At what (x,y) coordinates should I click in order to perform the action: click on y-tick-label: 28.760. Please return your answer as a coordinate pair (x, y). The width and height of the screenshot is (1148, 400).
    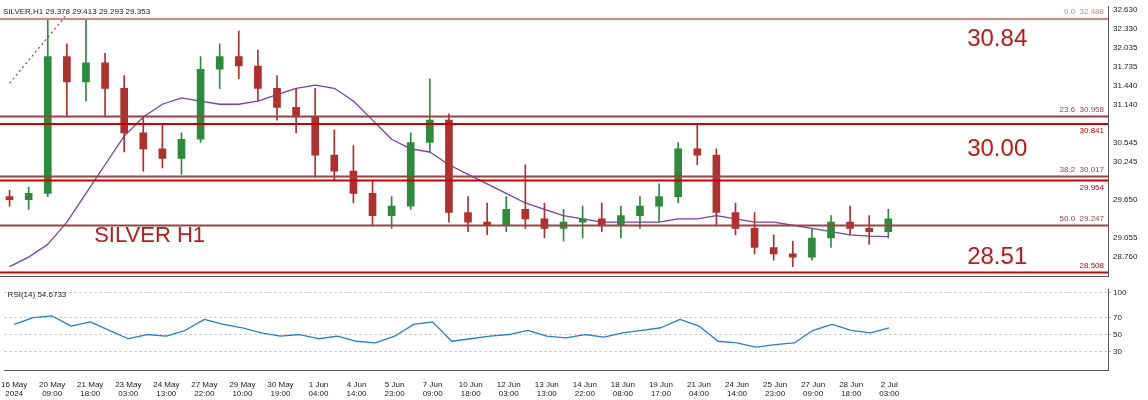
    Looking at the image, I should click on (1126, 256).